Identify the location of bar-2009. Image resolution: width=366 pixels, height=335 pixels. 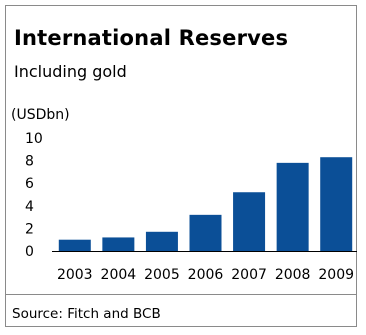
(336, 204).